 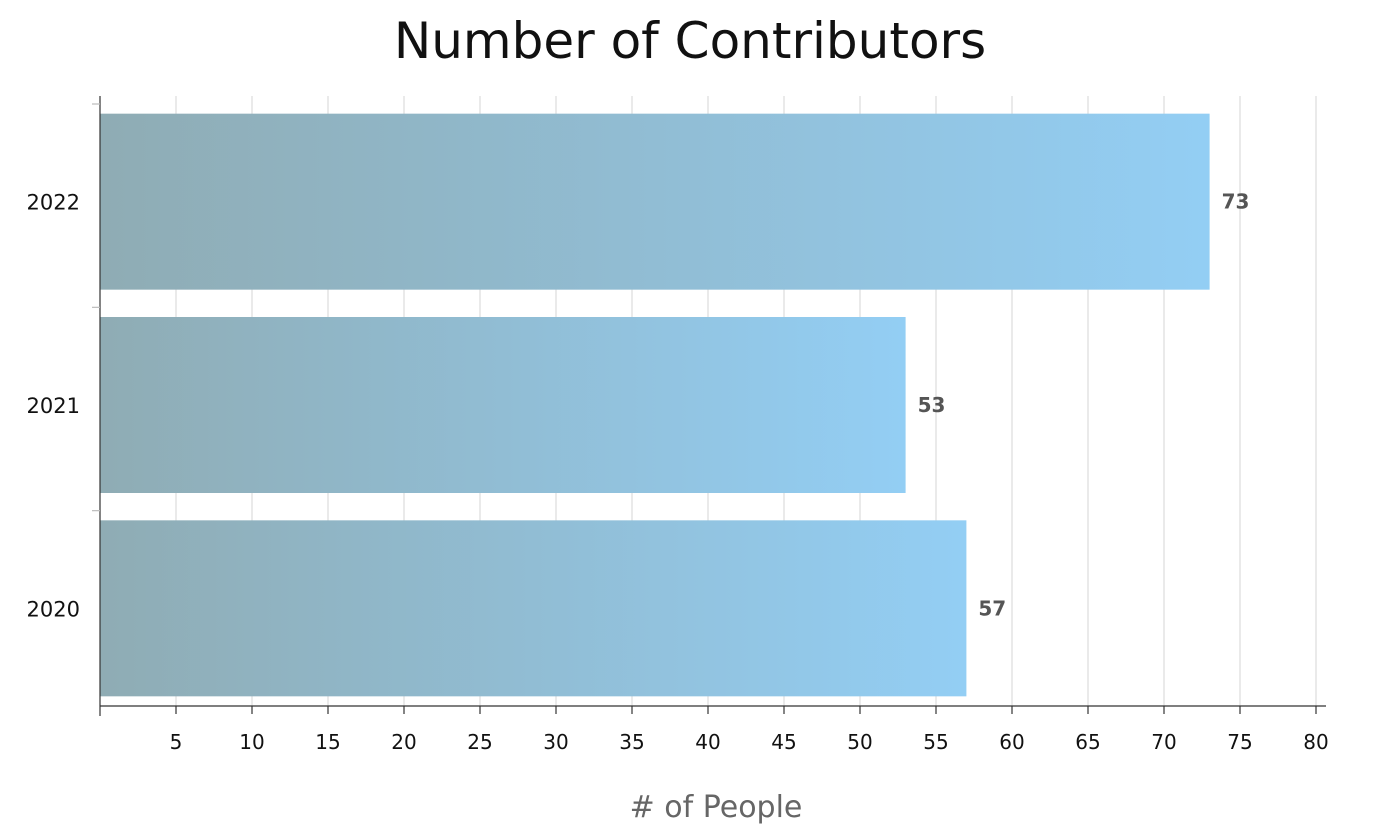 What do you see at coordinates (1087, 742) in the screenshot?
I see `x-tick-label-65: 65` at bounding box center [1087, 742].